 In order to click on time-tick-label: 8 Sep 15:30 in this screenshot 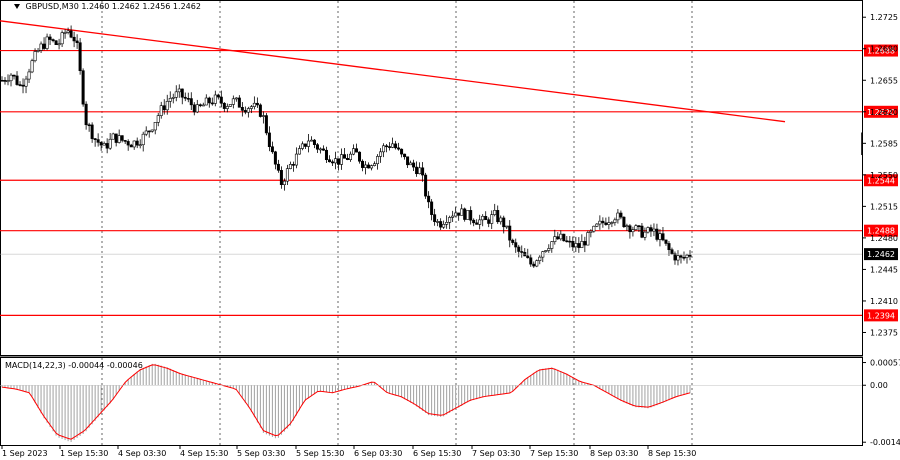, I will do `click(672, 453)`.